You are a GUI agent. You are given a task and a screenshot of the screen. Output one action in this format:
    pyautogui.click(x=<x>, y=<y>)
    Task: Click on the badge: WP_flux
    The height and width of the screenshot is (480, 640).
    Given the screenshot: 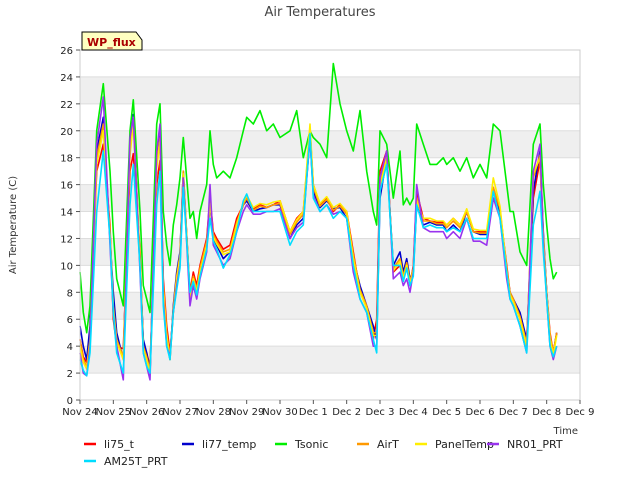 What is the action you would take?
    pyautogui.click(x=112, y=41)
    